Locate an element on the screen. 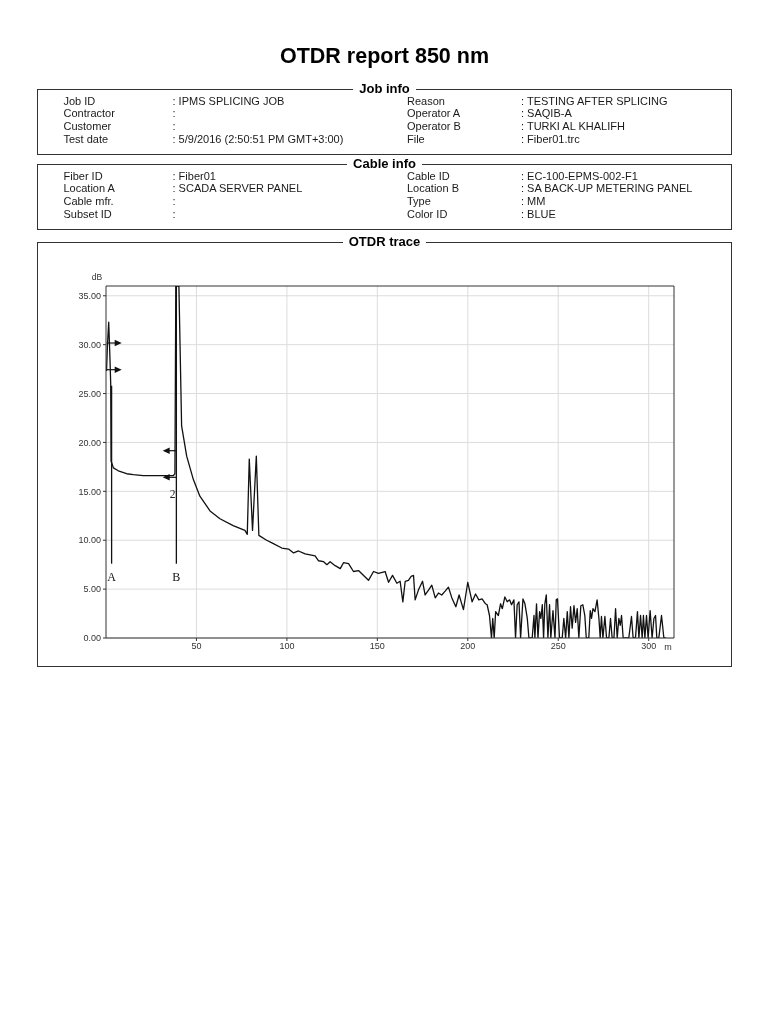 Image resolution: width=768 pixels, height=1024 pixels. text: : TURKI AL KHALIFH is located at coordinates (573, 125).